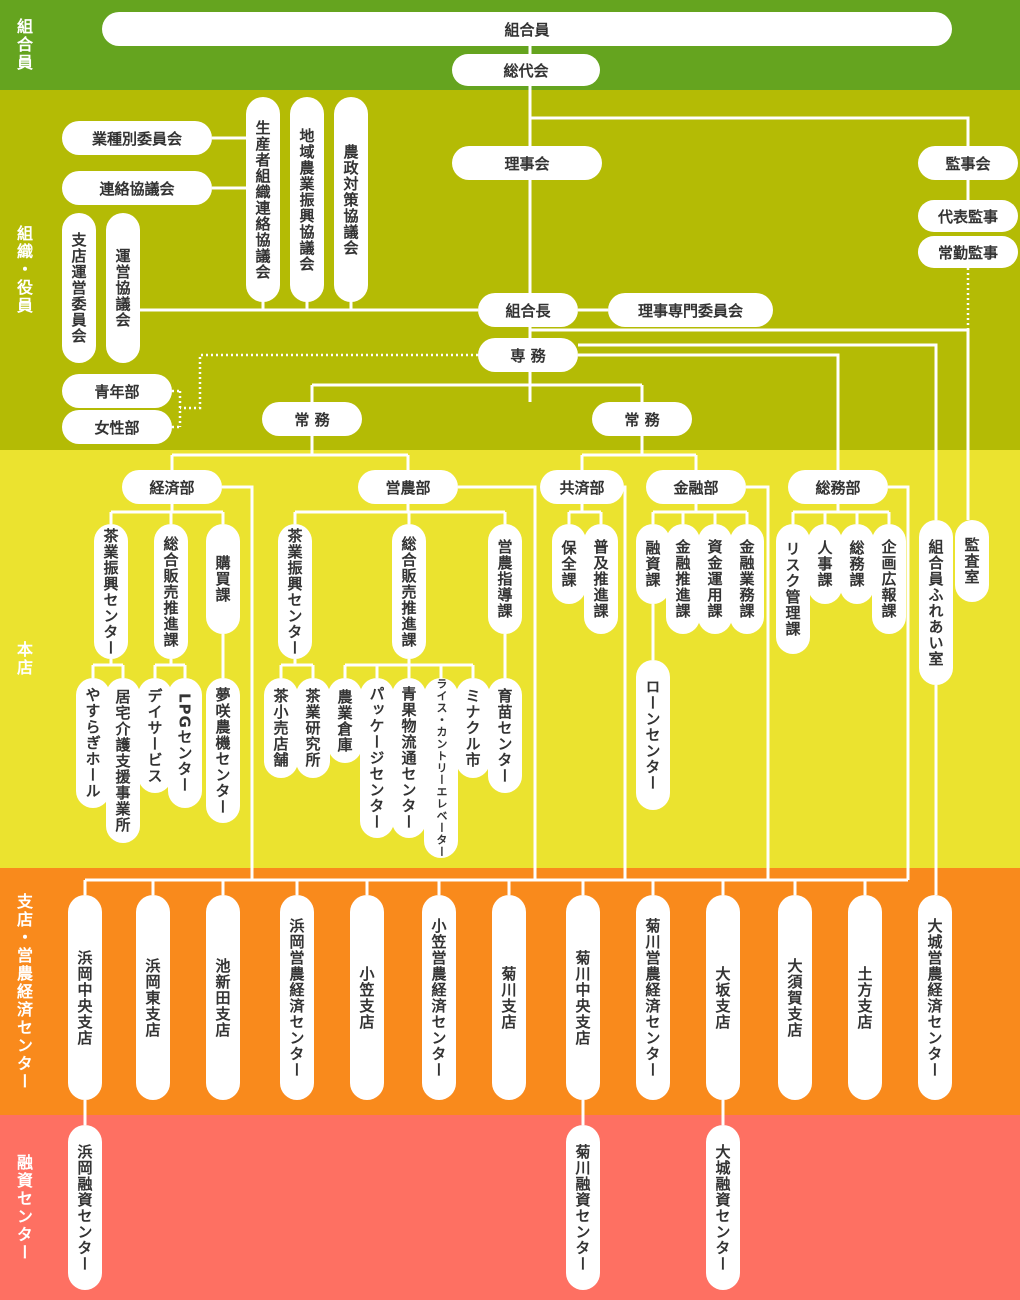 The height and width of the screenshot is (1300, 1020). Describe the element at coordinates (351, 199) in the screenshot. I see `org-node: 農政対策協議会` at that location.